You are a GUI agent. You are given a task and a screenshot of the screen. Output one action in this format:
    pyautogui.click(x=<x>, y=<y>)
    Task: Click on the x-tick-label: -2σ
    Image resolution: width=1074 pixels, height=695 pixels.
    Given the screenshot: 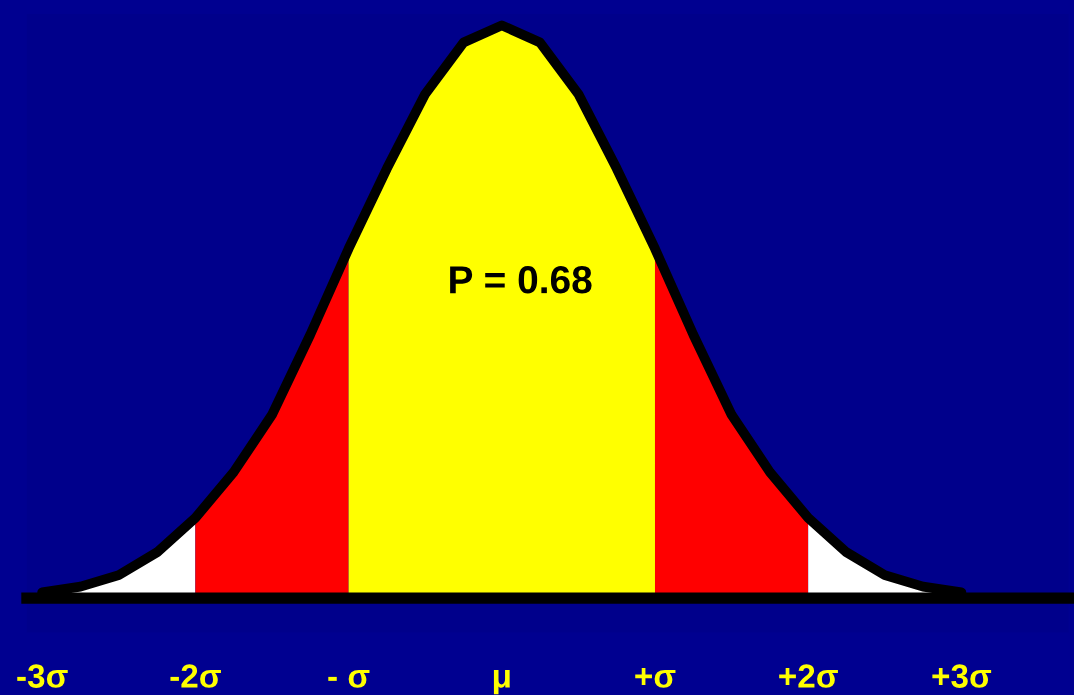 What is the action you would take?
    pyautogui.click(x=195, y=676)
    